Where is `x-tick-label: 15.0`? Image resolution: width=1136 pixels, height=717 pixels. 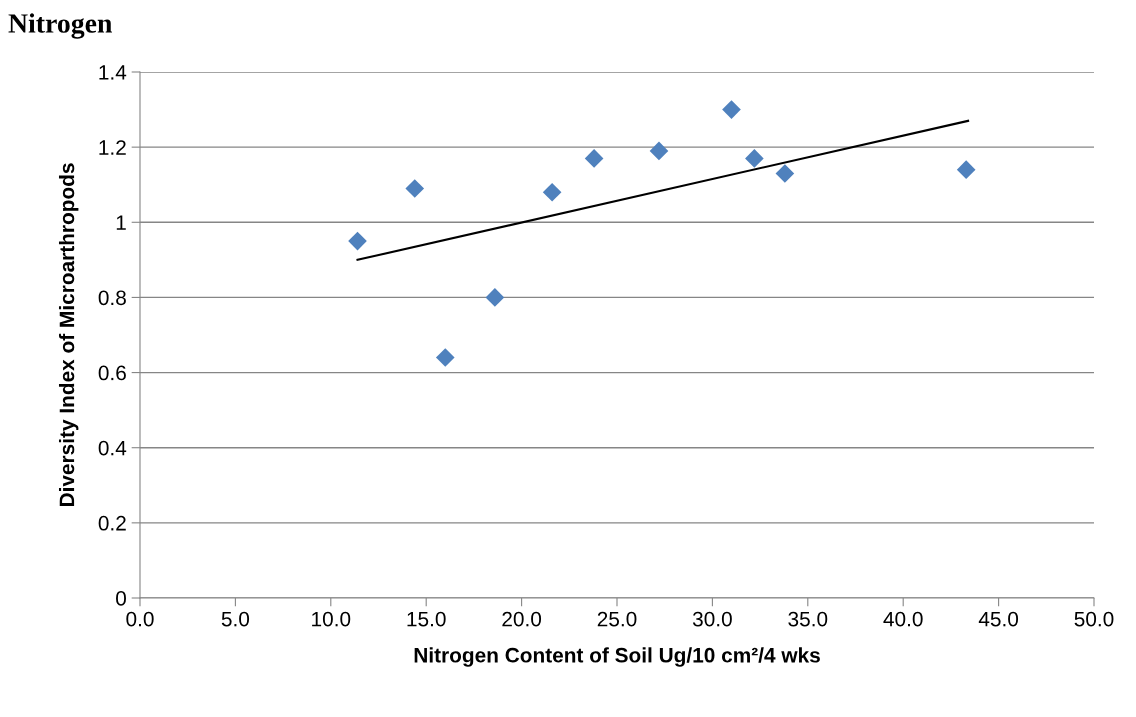
x-tick-label: 15.0 is located at coordinates (426, 619).